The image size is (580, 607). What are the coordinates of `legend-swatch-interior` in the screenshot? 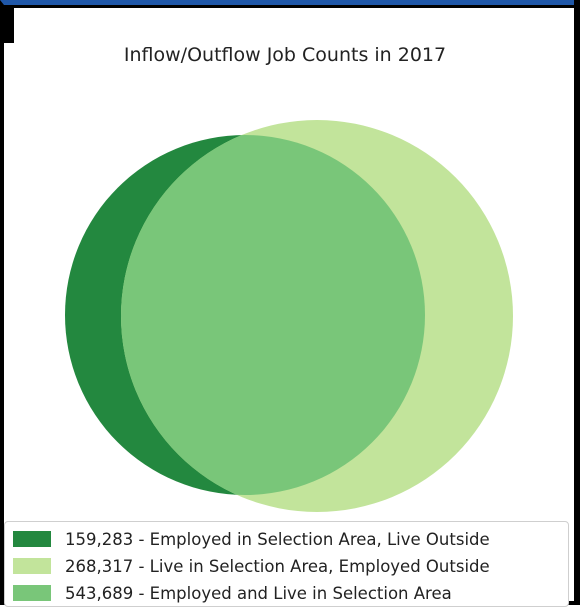 It's located at (32, 593).